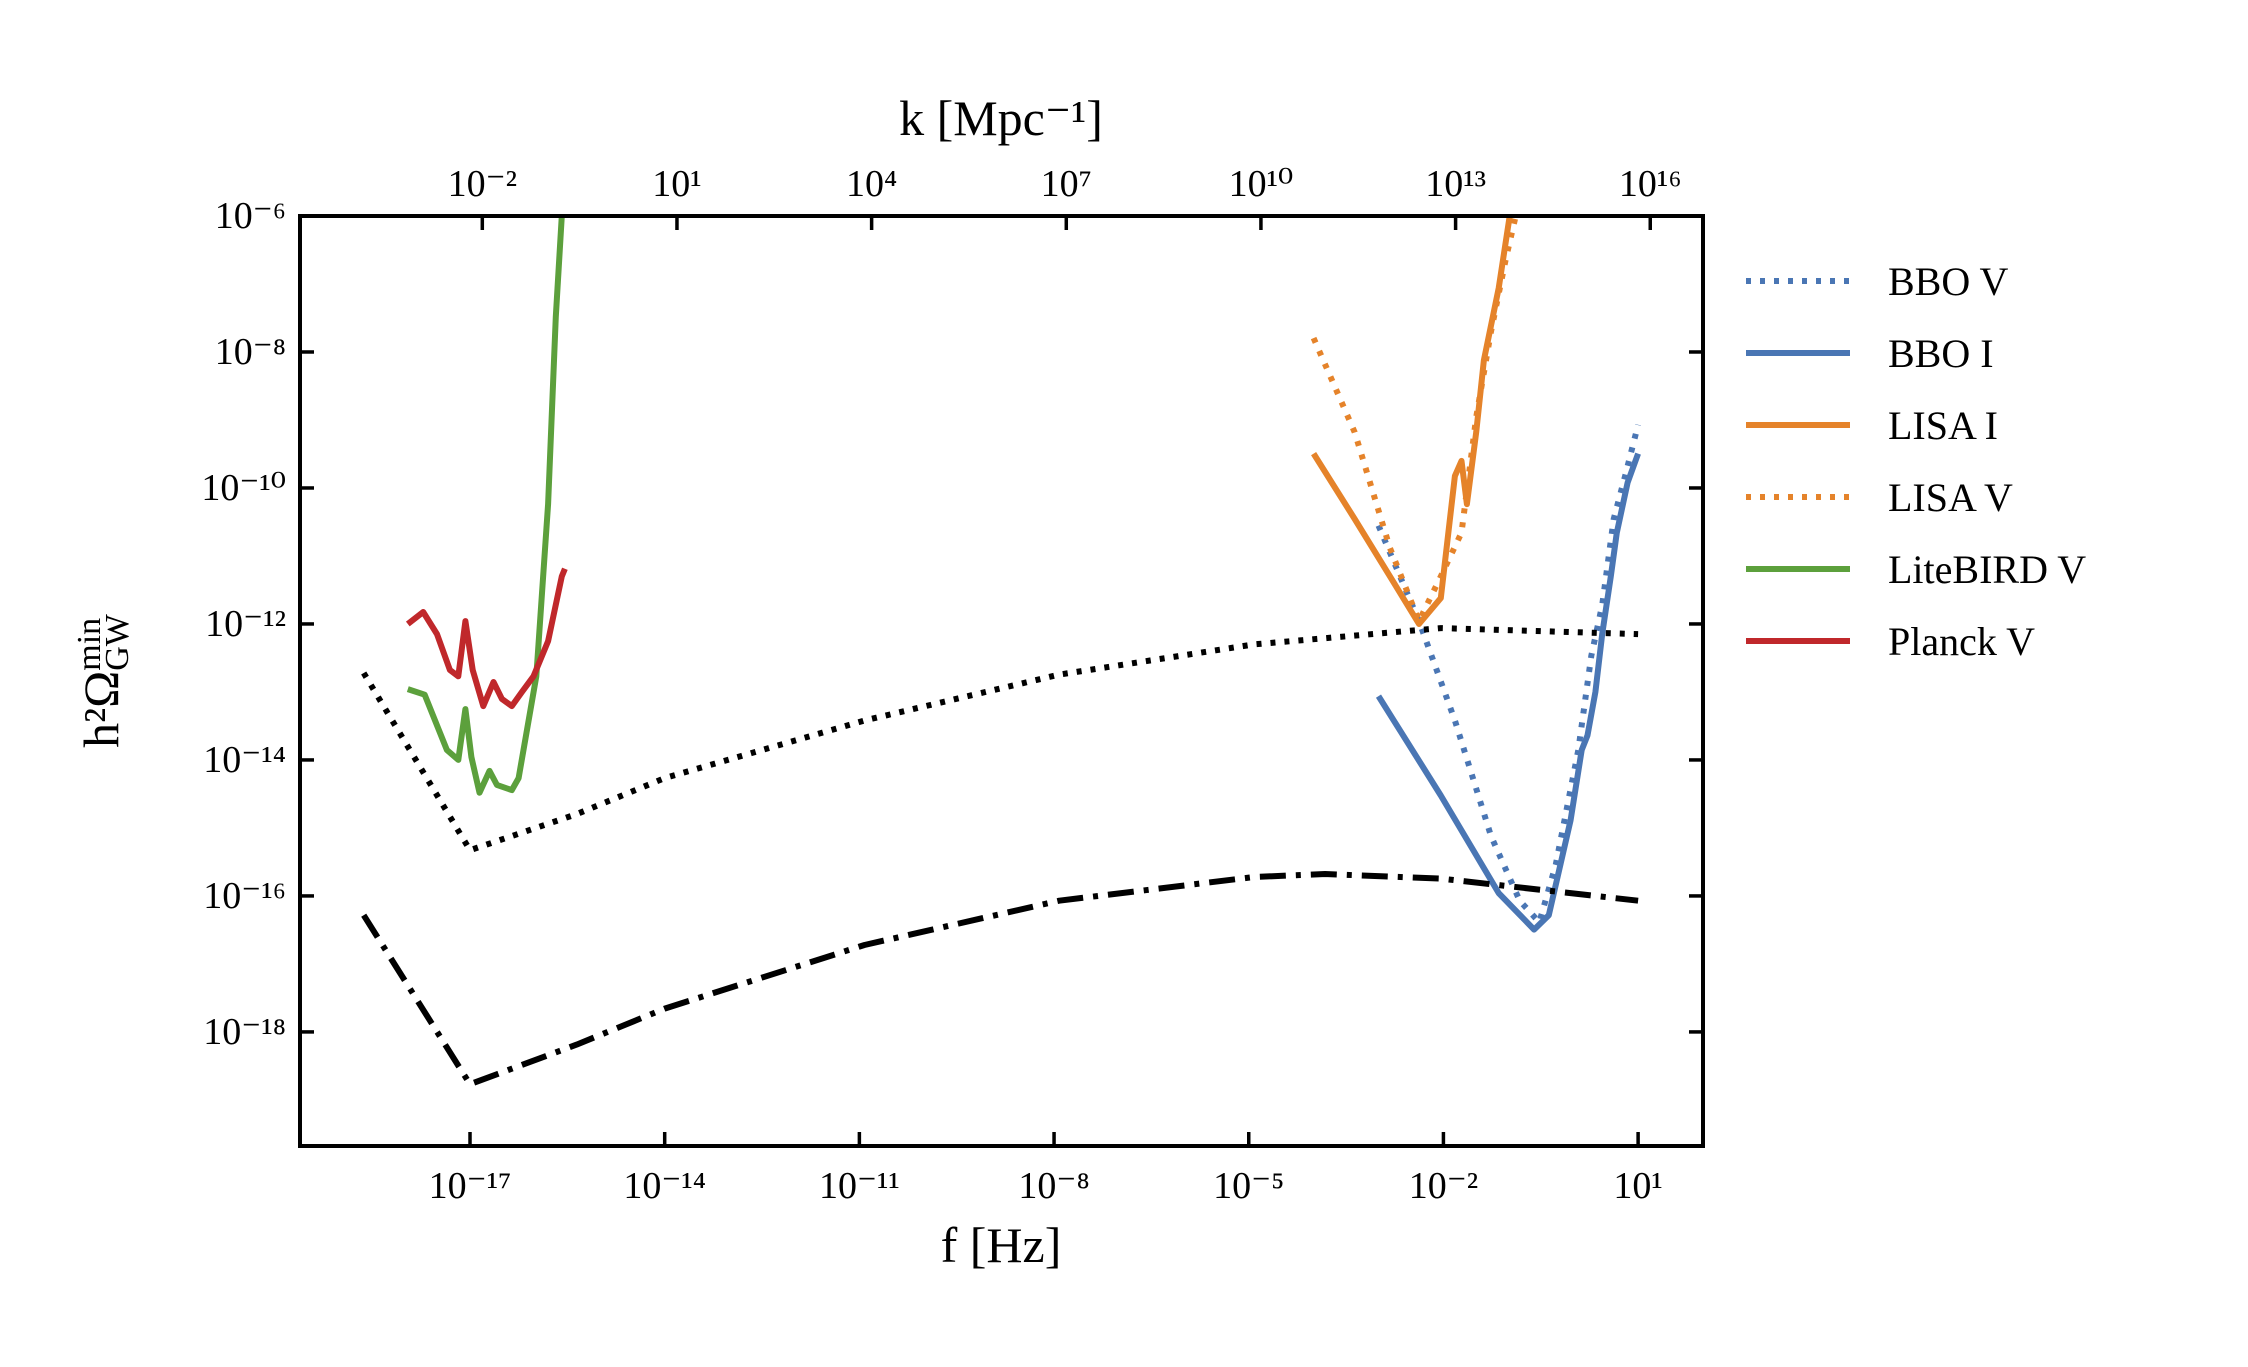 The image size is (2248, 1367). I want to click on x-tick-label: 10⁻⁸, so click(1053, 1186).